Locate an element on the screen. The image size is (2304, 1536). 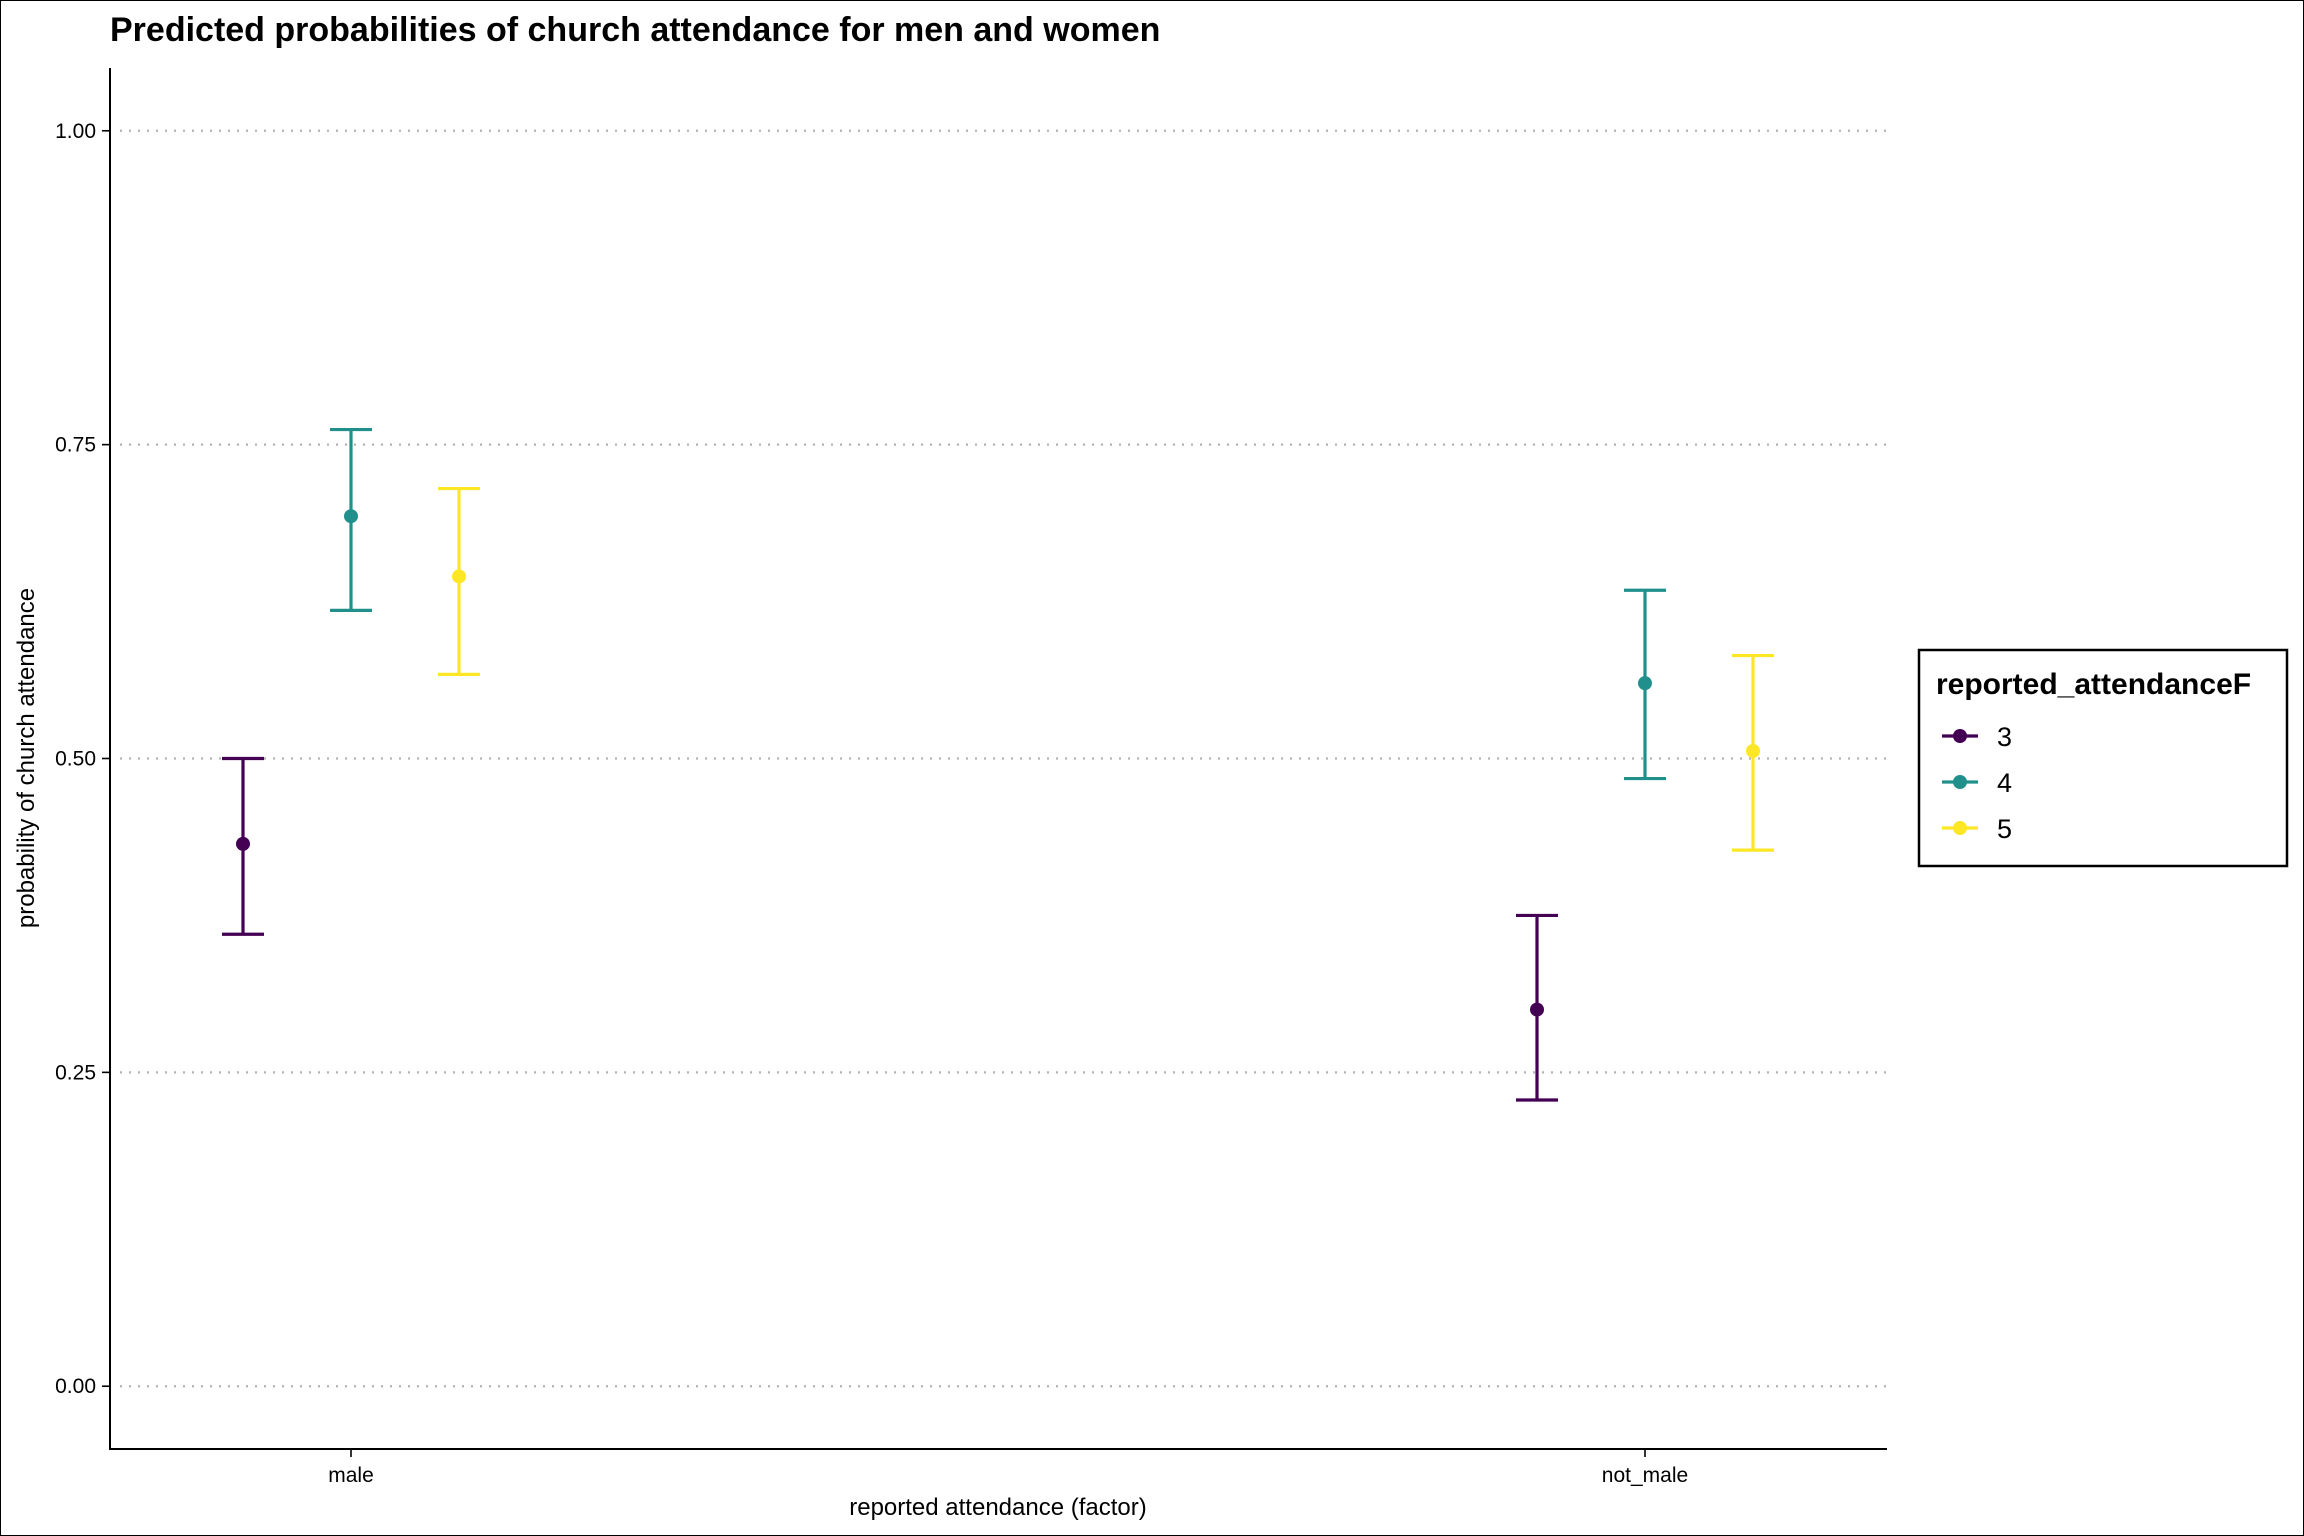
errorbar-series-3-male is located at coordinates (243, 846).